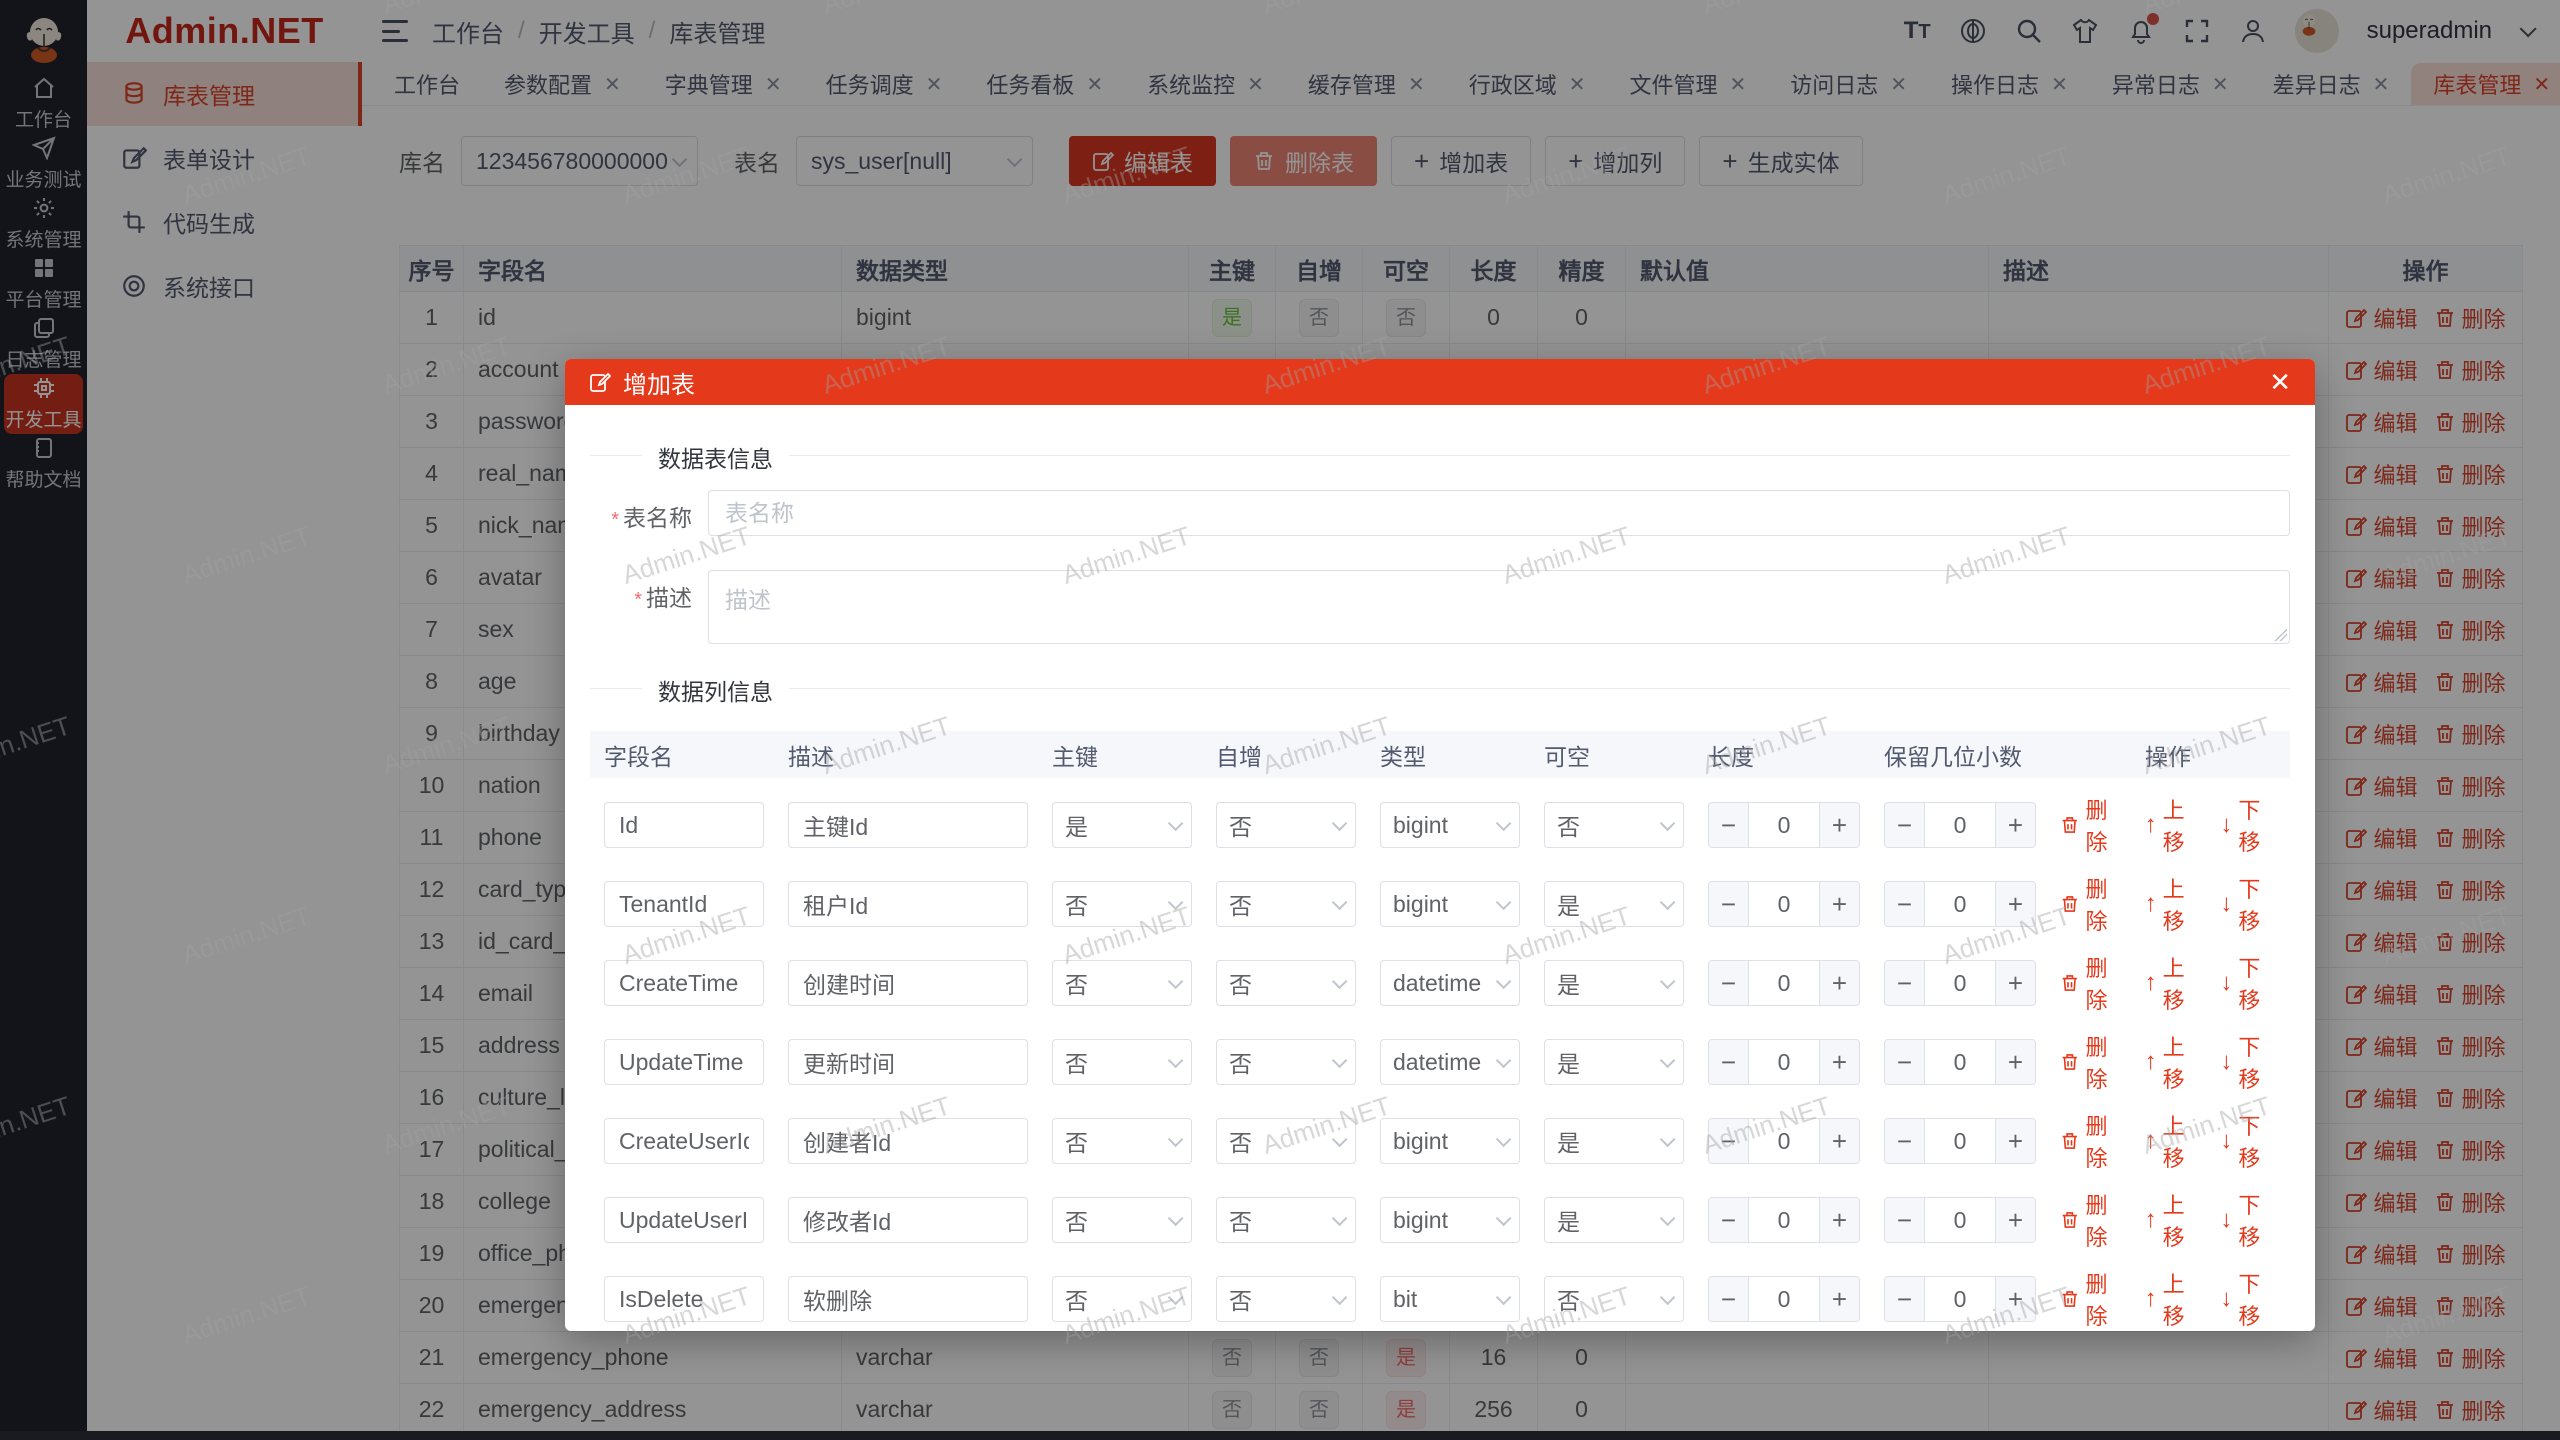 This screenshot has height=1440, width=2560. I want to click on font-size-icon: TT, so click(1917, 30).